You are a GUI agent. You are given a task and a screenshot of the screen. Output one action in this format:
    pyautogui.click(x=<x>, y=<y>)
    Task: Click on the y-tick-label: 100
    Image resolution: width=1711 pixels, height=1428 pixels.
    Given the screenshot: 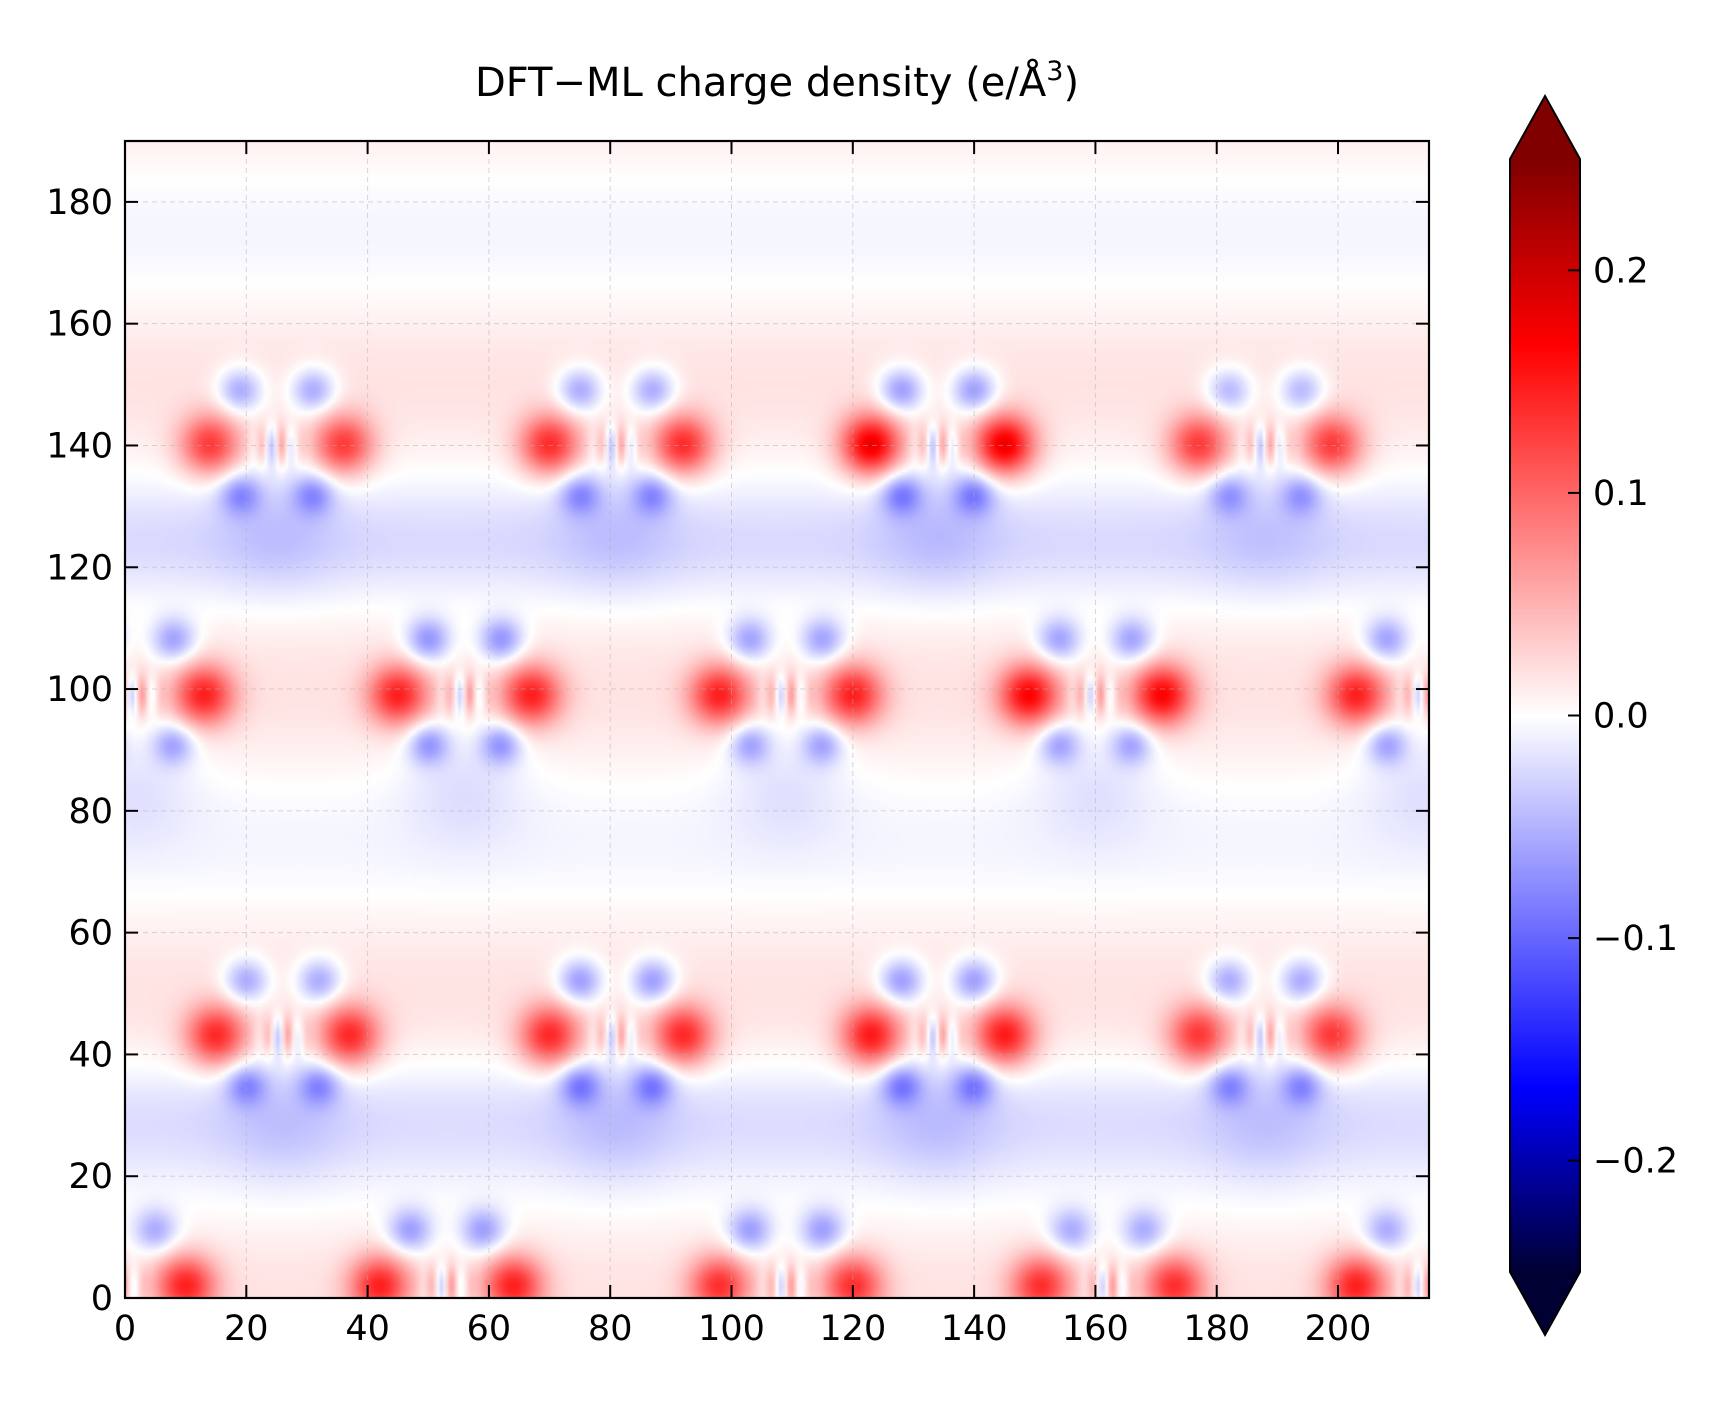 What is the action you would take?
    pyautogui.click(x=79, y=690)
    